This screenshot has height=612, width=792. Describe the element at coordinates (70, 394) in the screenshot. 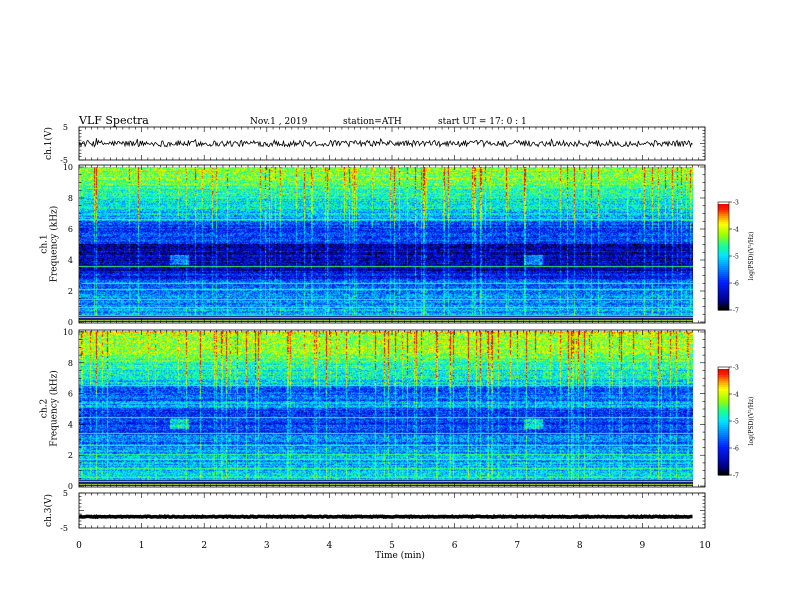

I see `y-tick-label: 6` at that location.